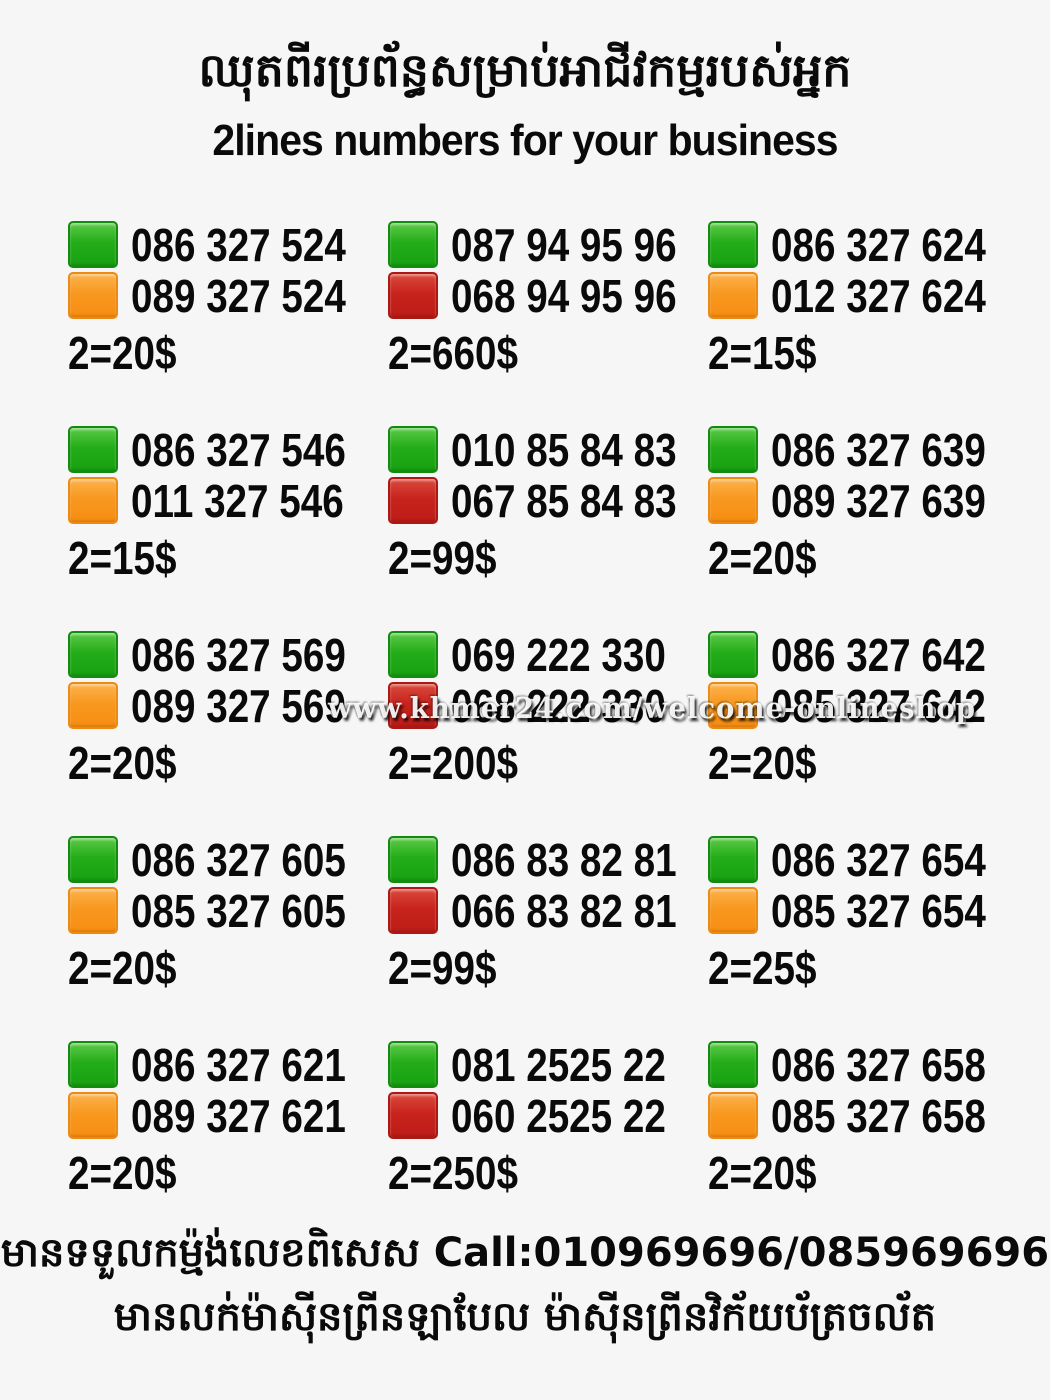 This screenshot has height=1400, width=1050. I want to click on number-listing: 086 327 624 012 327 624 2=15$, so click(868, 322).